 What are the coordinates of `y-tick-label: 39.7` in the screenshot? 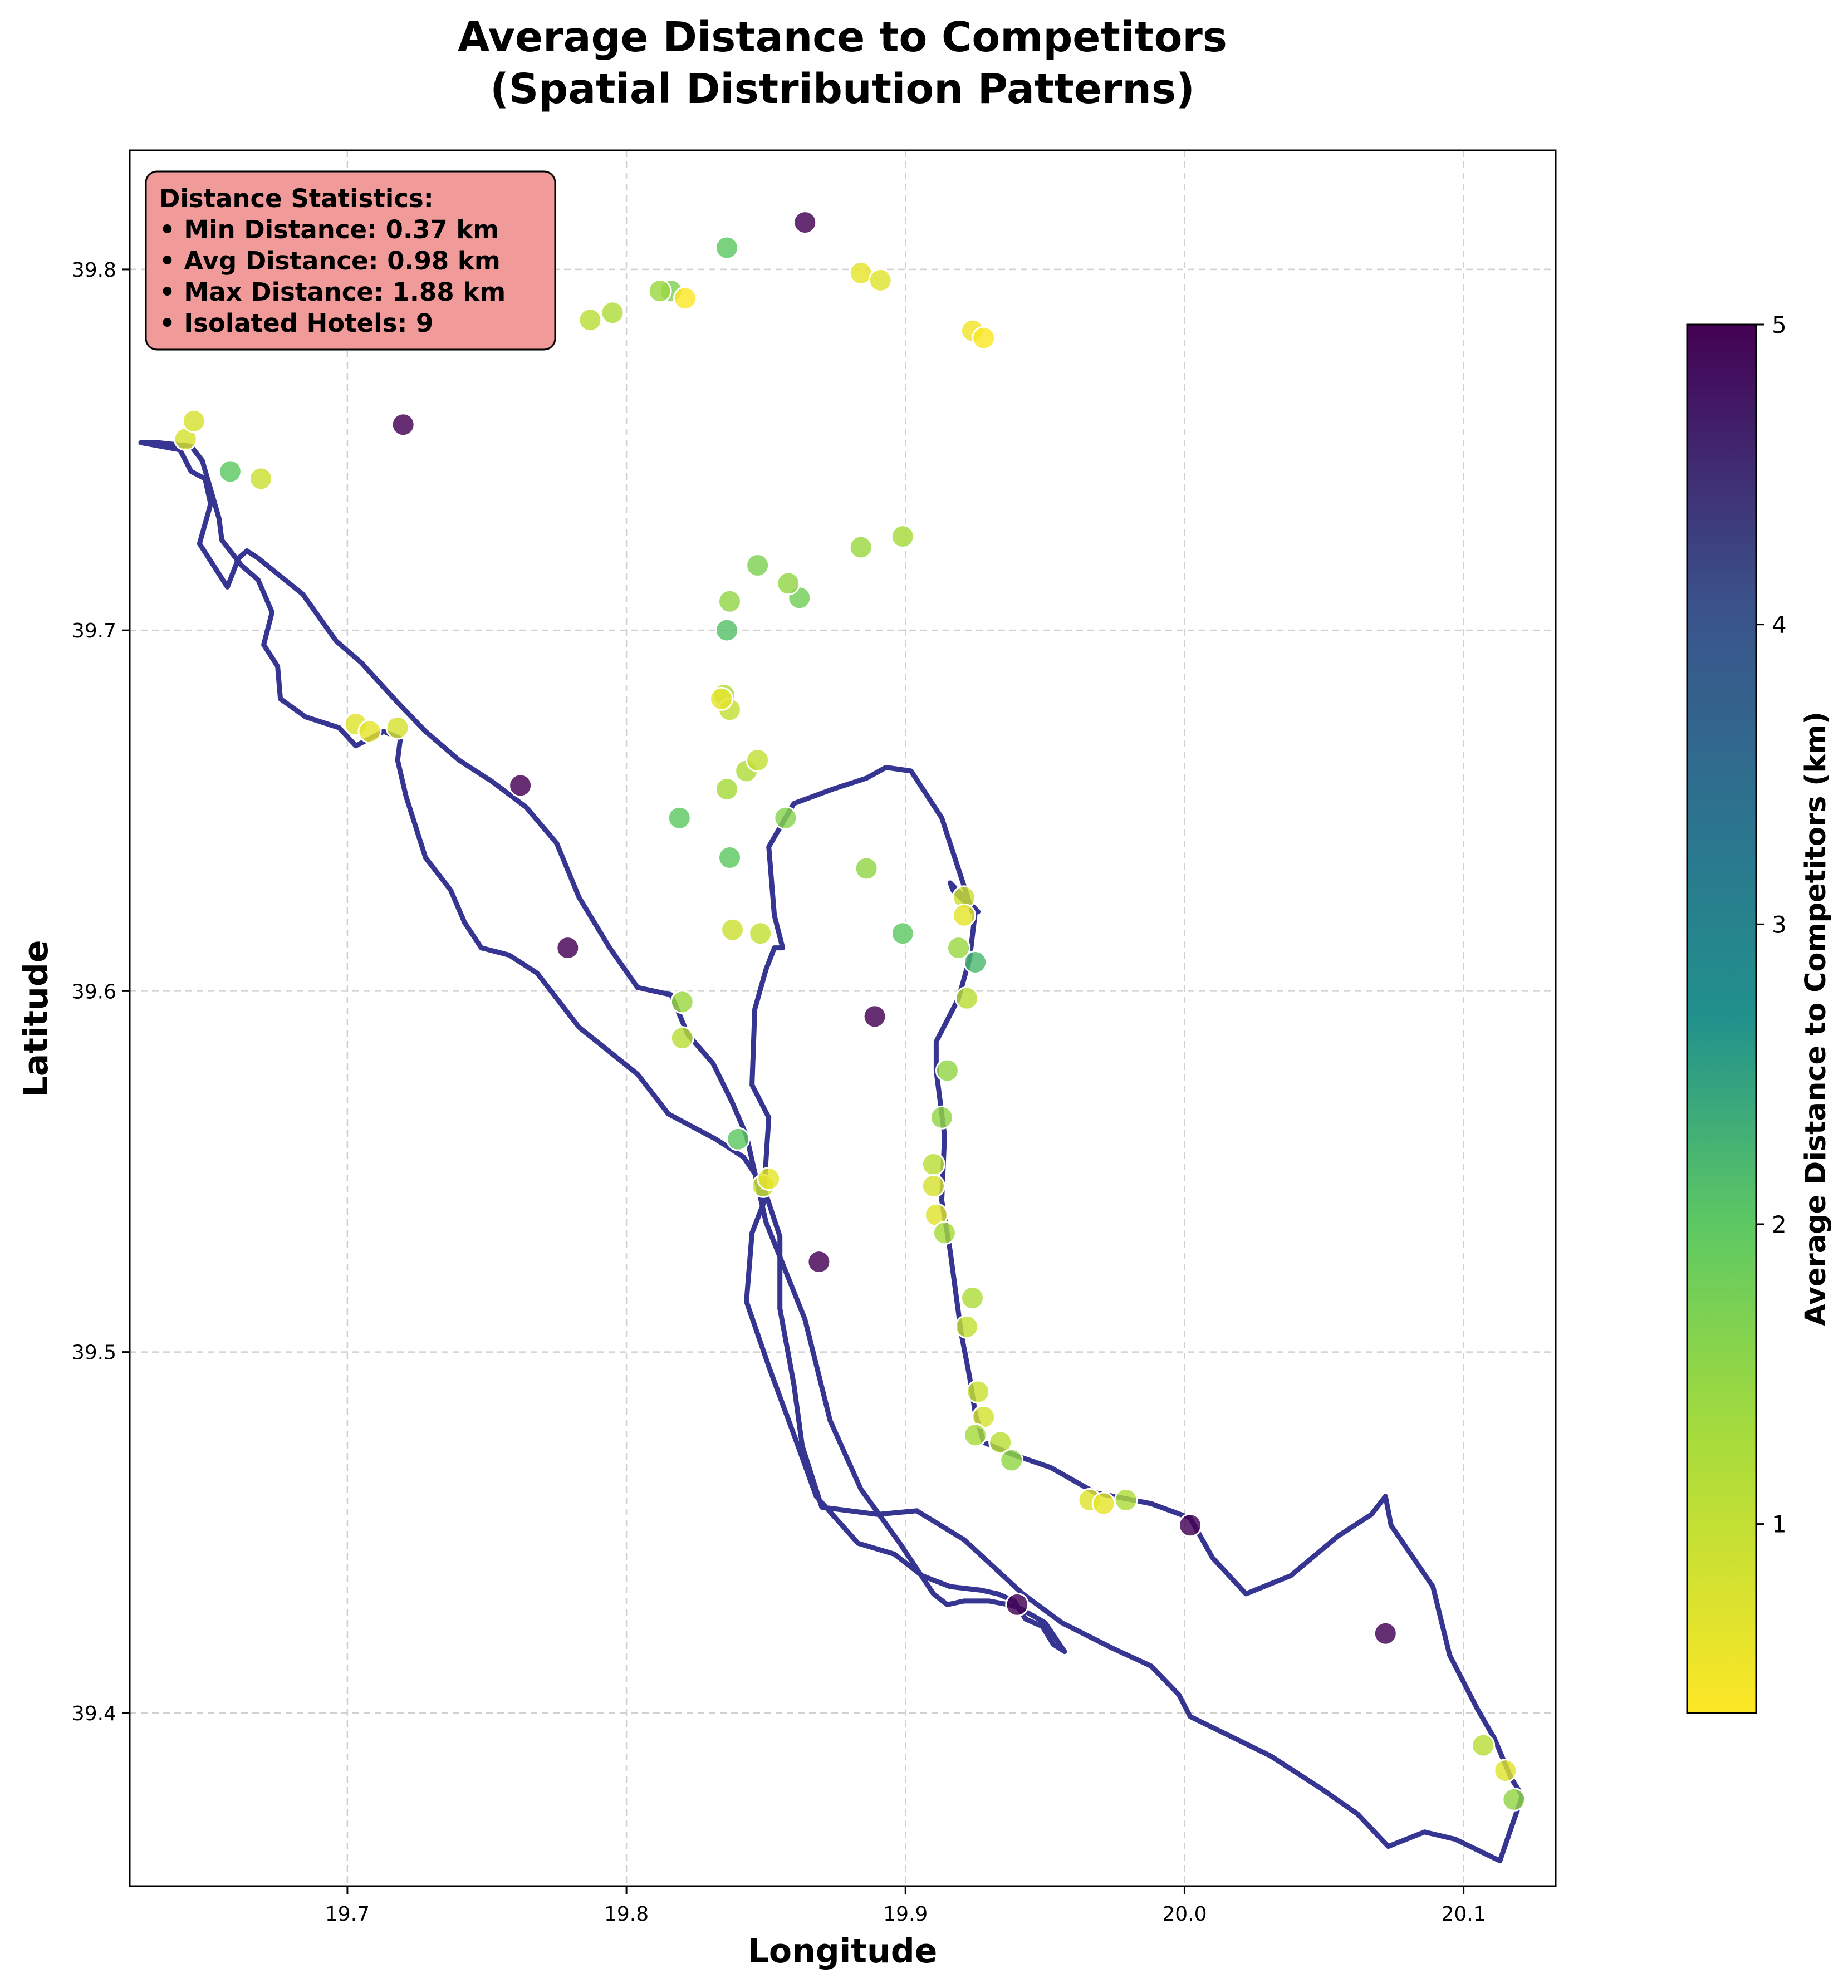 It's located at (94, 631).